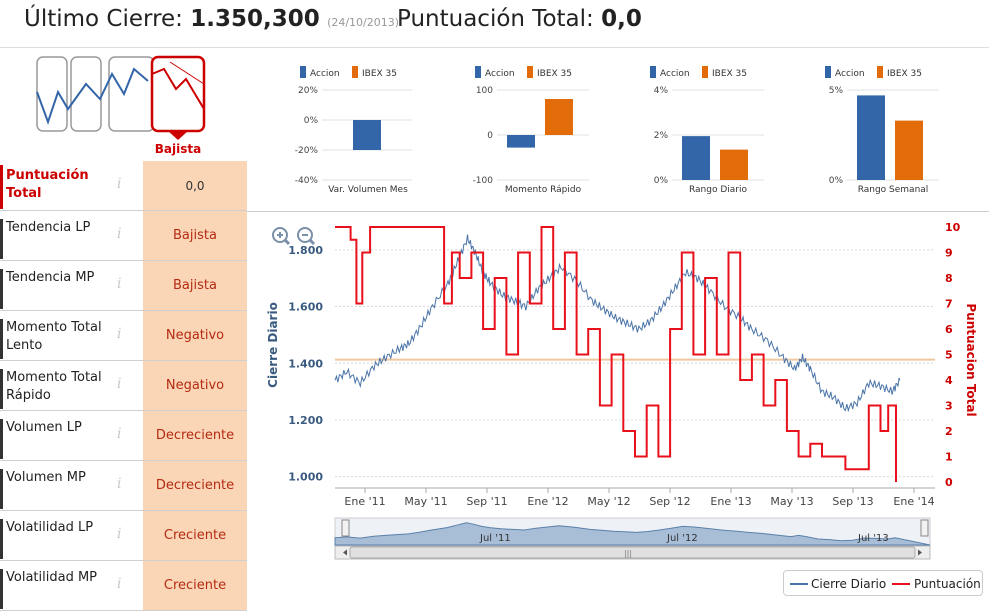 The image size is (989, 612). What do you see at coordinates (46, 477) in the screenshot?
I see `indicator-label: Volumen MP` at bounding box center [46, 477].